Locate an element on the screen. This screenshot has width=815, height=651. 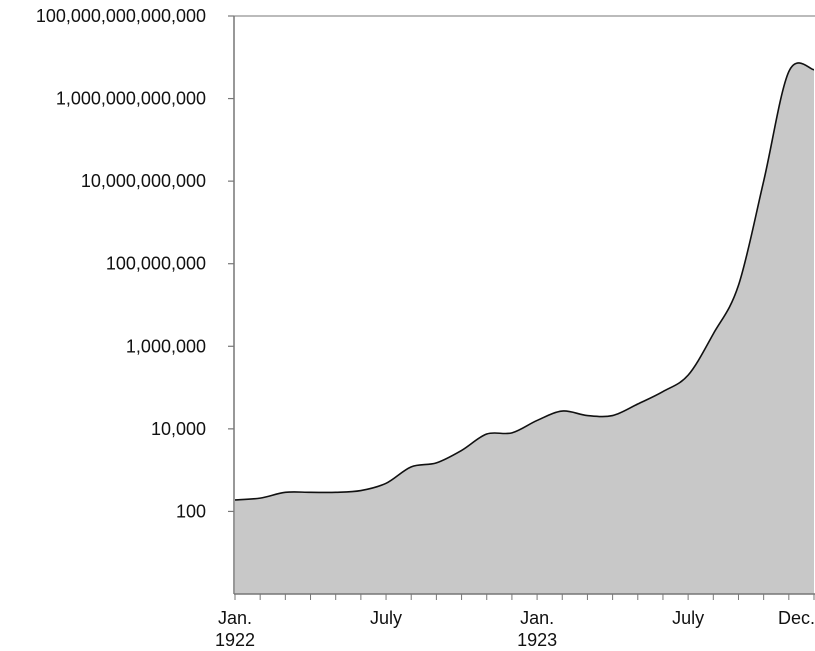
y-tick-label: 100,000,000,000,000 is located at coordinates (121, 16).